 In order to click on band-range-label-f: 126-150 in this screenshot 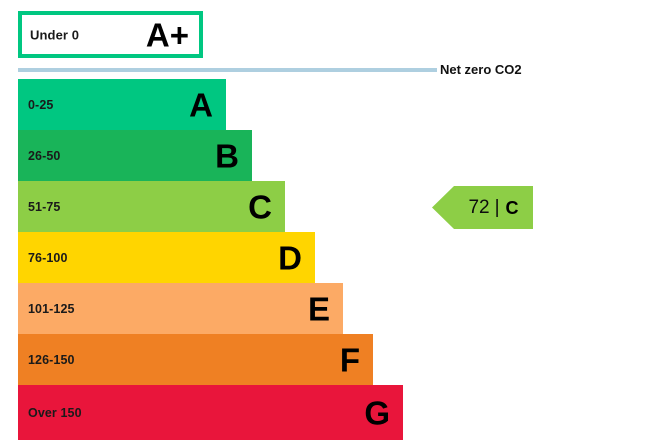, I will do `click(51, 359)`.